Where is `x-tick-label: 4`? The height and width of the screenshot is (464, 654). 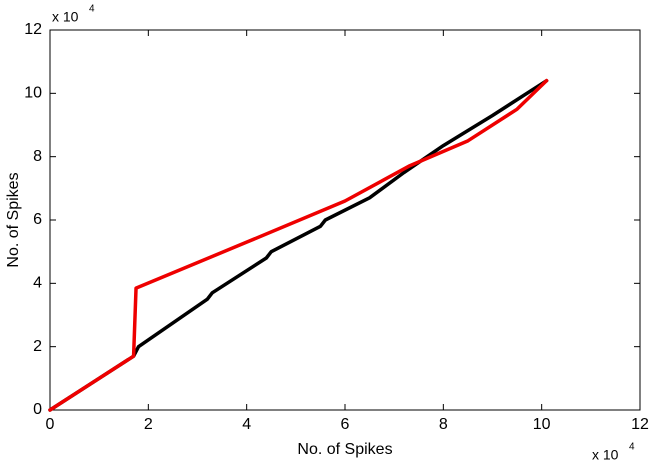 x-tick-label: 4 is located at coordinates (246, 424).